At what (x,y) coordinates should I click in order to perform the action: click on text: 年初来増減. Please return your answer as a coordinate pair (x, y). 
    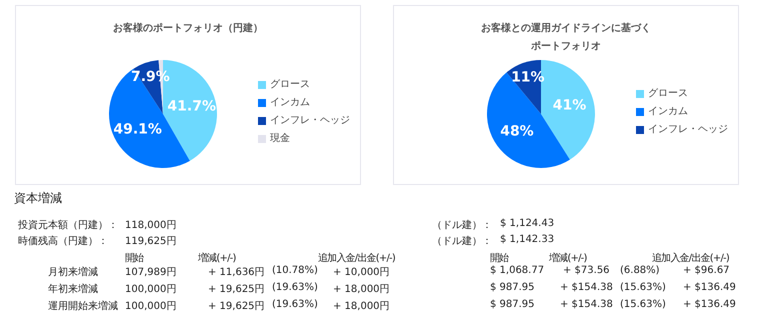
    Looking at the image, I should click on (73, 289).